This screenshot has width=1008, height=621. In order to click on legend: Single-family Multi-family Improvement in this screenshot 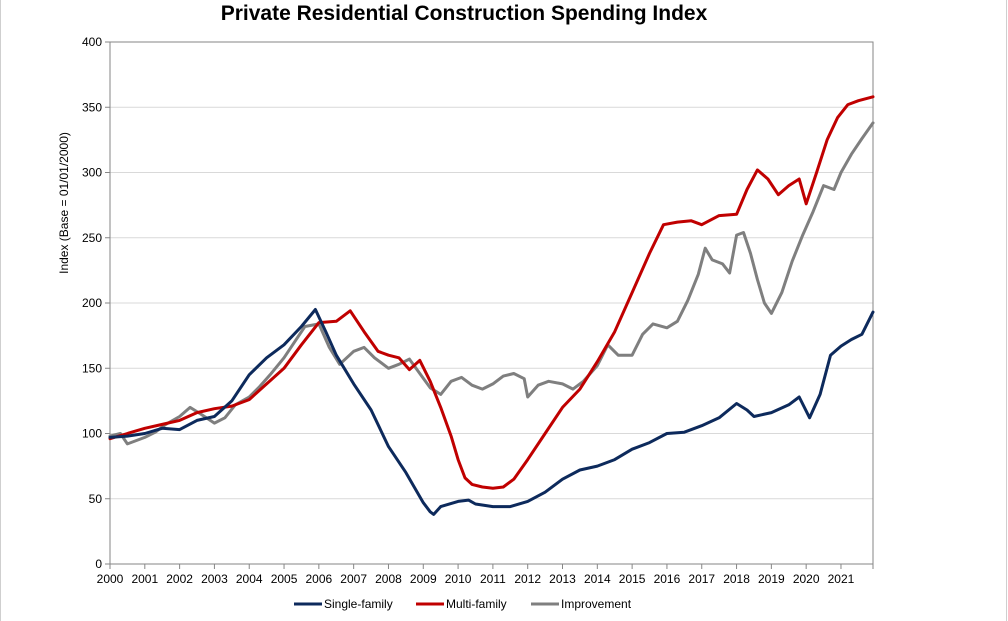, I will do `click(463, 604)`.